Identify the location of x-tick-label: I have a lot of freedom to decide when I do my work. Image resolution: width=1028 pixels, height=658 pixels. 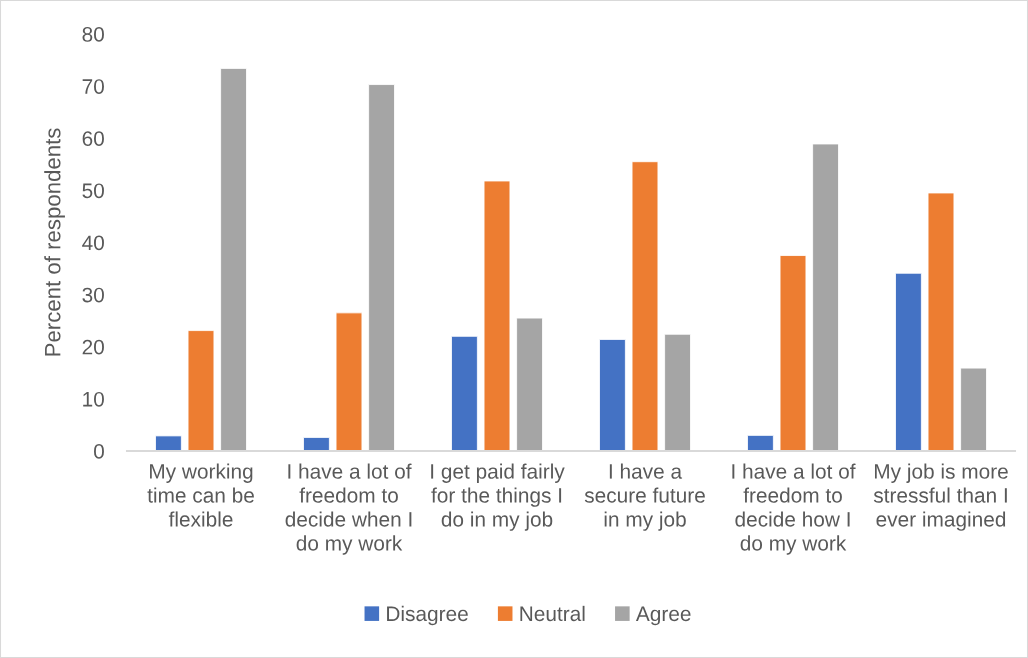
(348, 509).